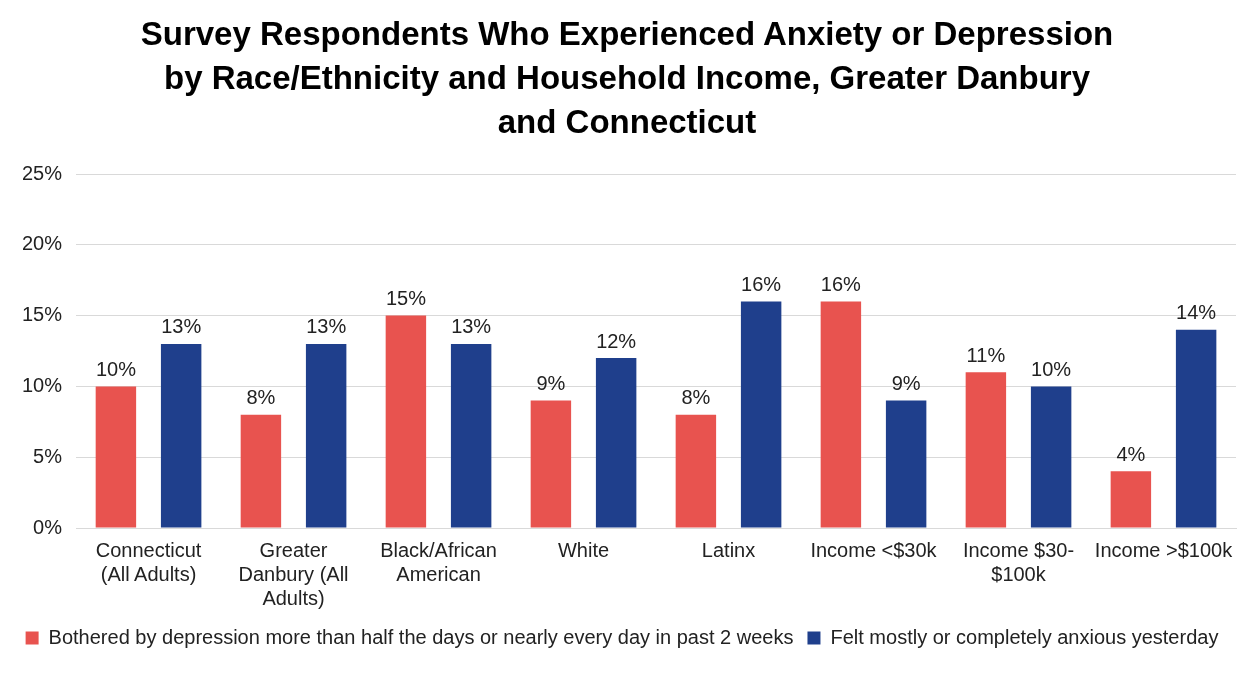 This screenshot has height=677, width=1254. I want to click on x-tick-label: Income $30-$100k, so click(1018, 561).